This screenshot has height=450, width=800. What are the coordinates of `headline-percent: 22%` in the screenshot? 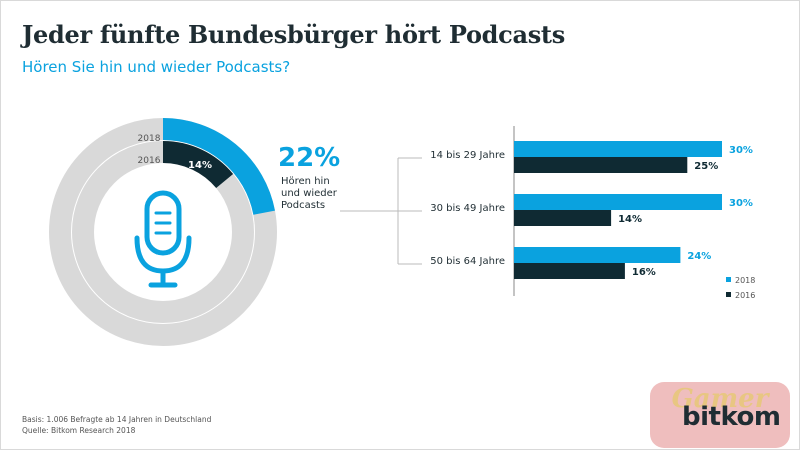 It's located at (309, 158).